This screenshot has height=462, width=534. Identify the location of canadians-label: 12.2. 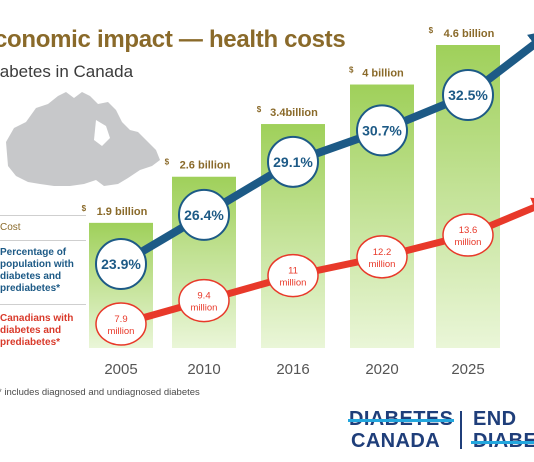
(382, 252).